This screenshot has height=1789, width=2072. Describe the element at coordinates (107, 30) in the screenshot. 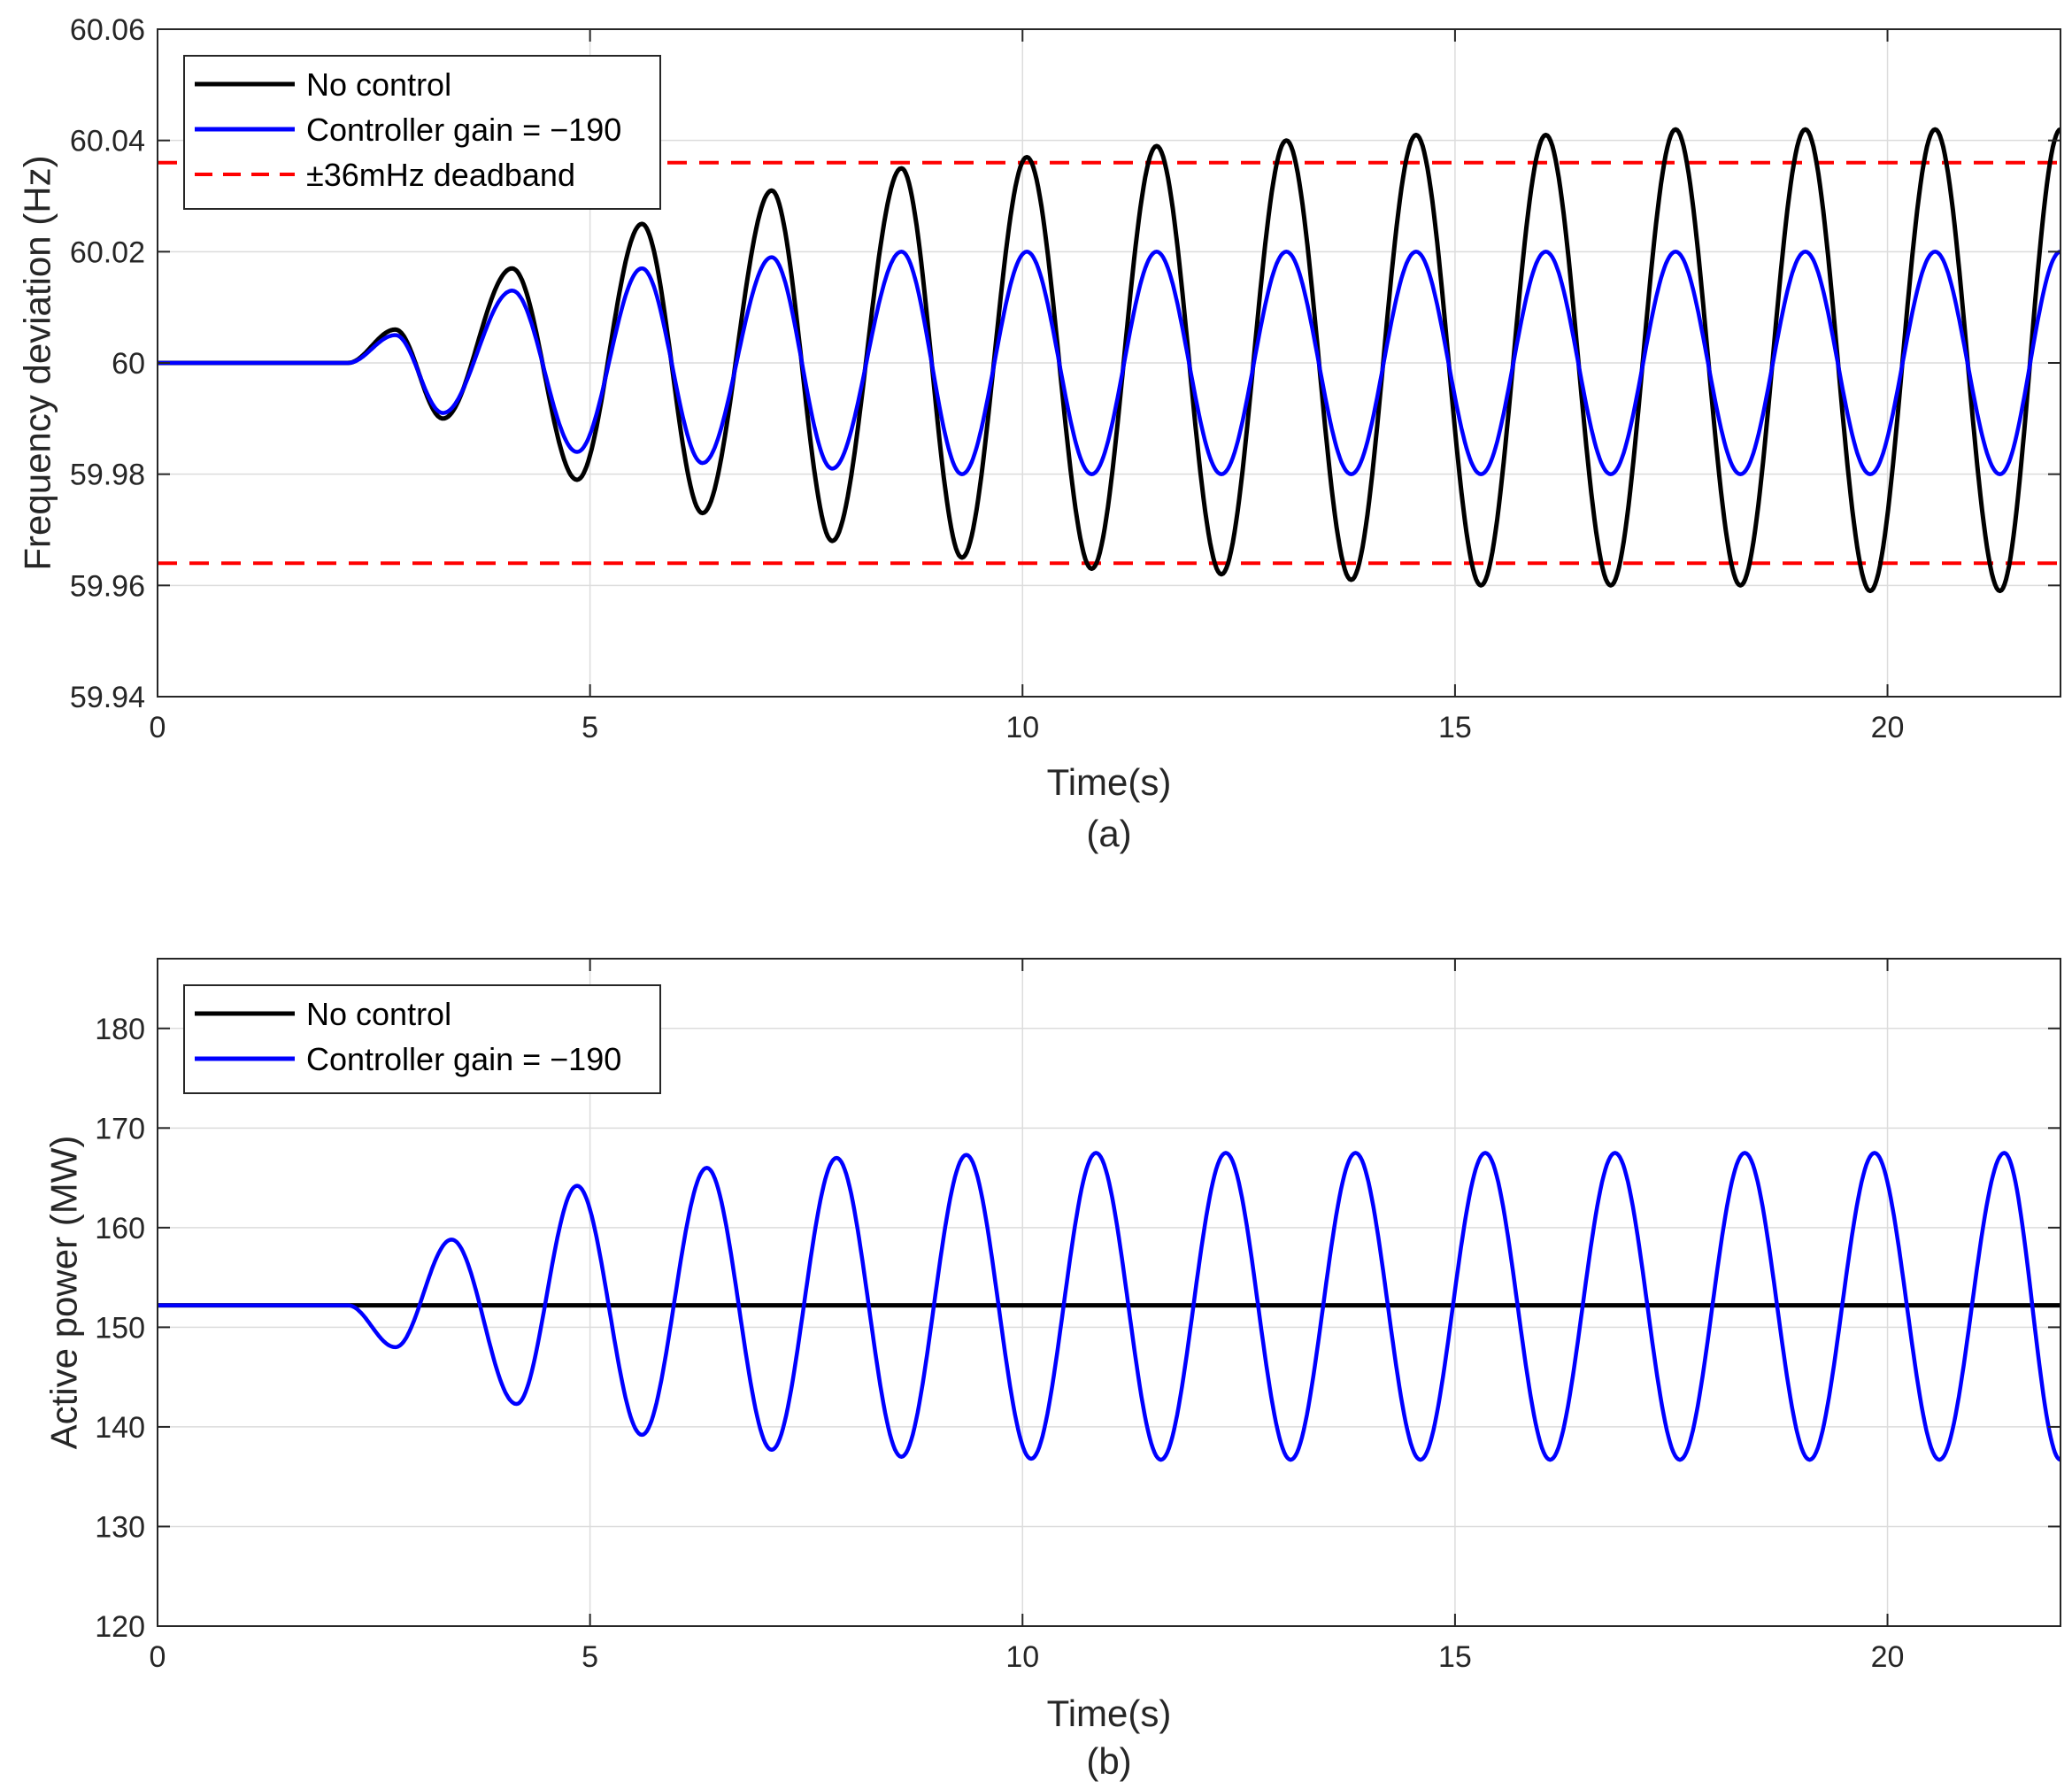

I see `y-tick-label-a: 60.06` at that location.